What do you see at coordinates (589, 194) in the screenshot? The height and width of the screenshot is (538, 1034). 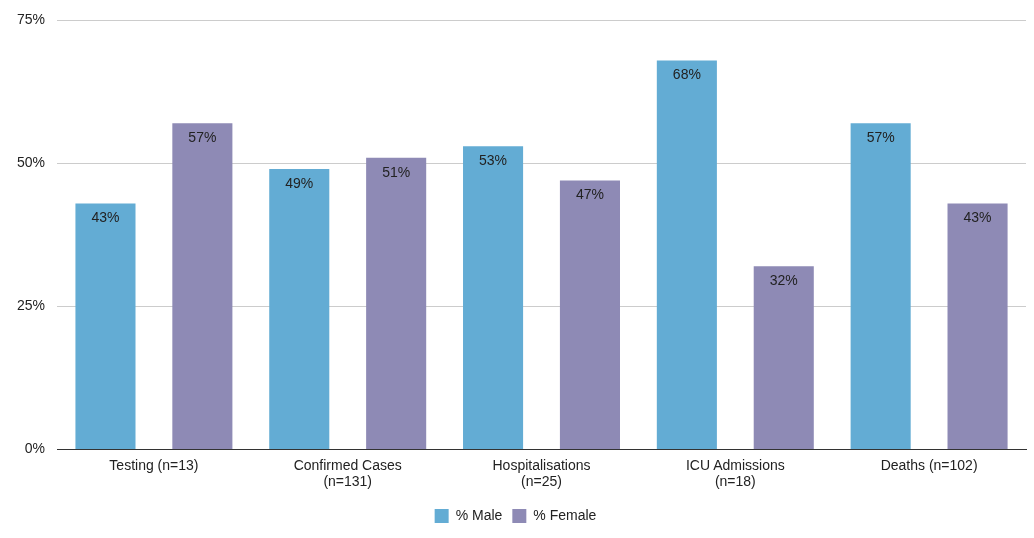 I see `data-label: 47%` at bounding box center [589, 194].